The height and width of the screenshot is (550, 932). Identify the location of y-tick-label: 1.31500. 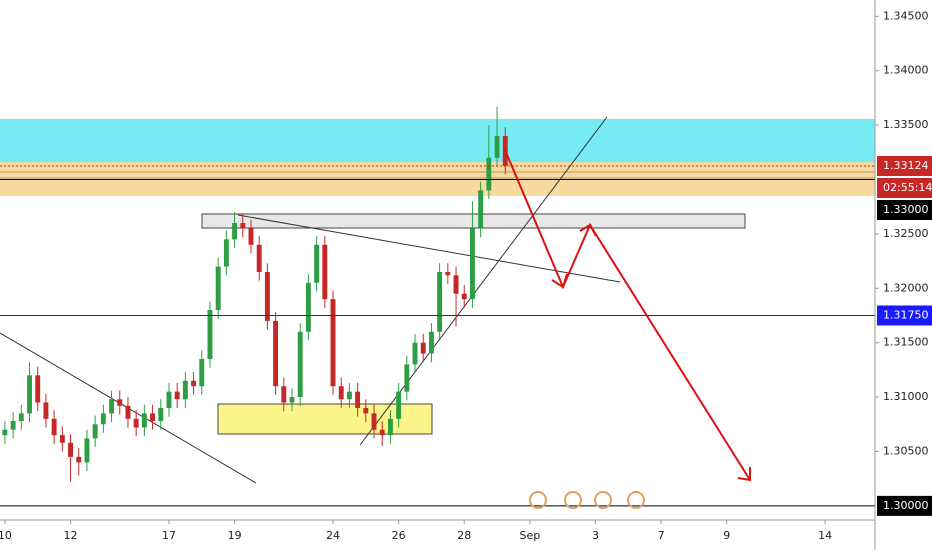
(906, 342).